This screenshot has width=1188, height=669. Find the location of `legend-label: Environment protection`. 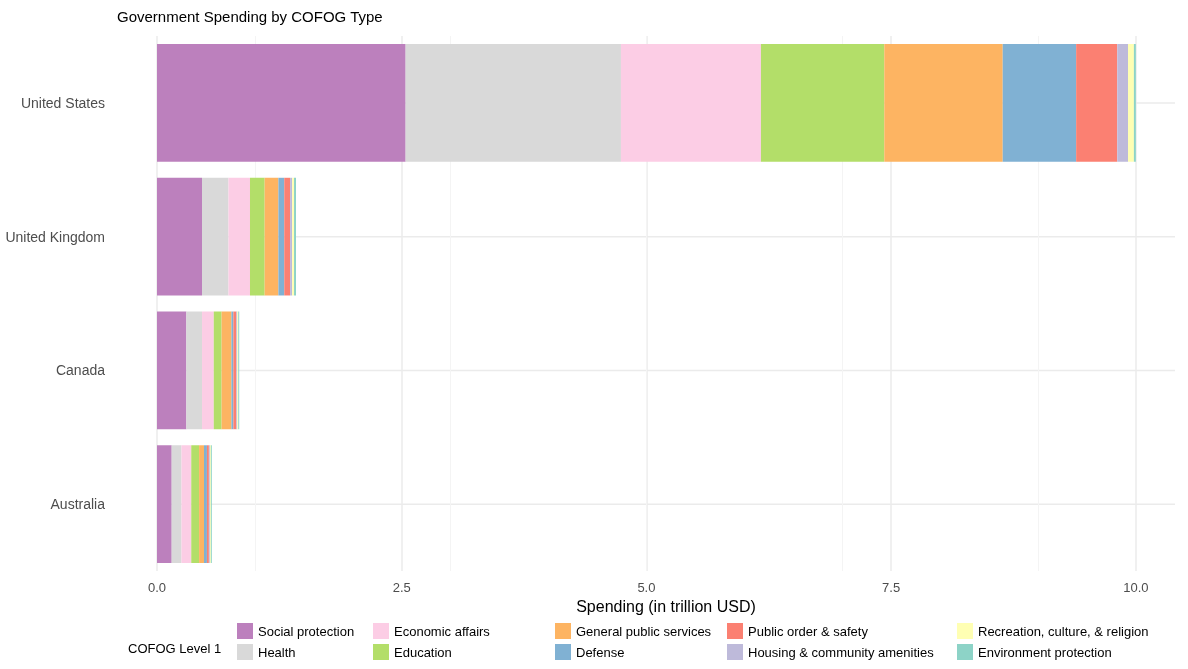

legend-label: Environment protection is located at coordinates (1045, 652).